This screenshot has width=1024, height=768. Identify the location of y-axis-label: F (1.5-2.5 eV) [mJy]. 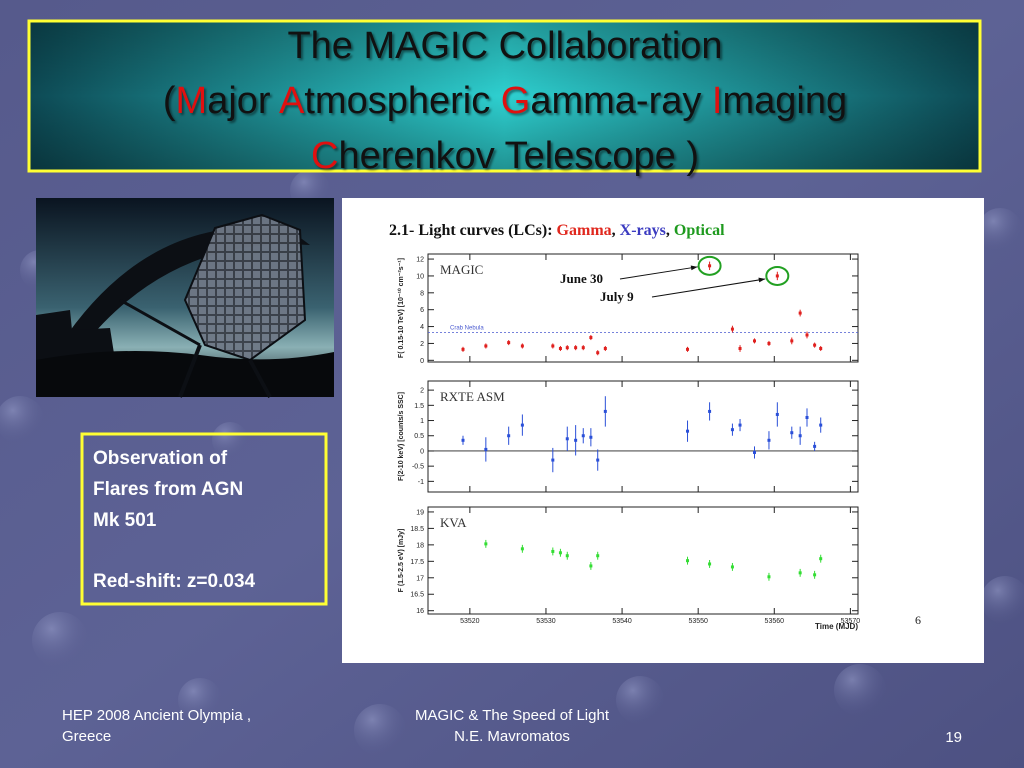
(401, 561).